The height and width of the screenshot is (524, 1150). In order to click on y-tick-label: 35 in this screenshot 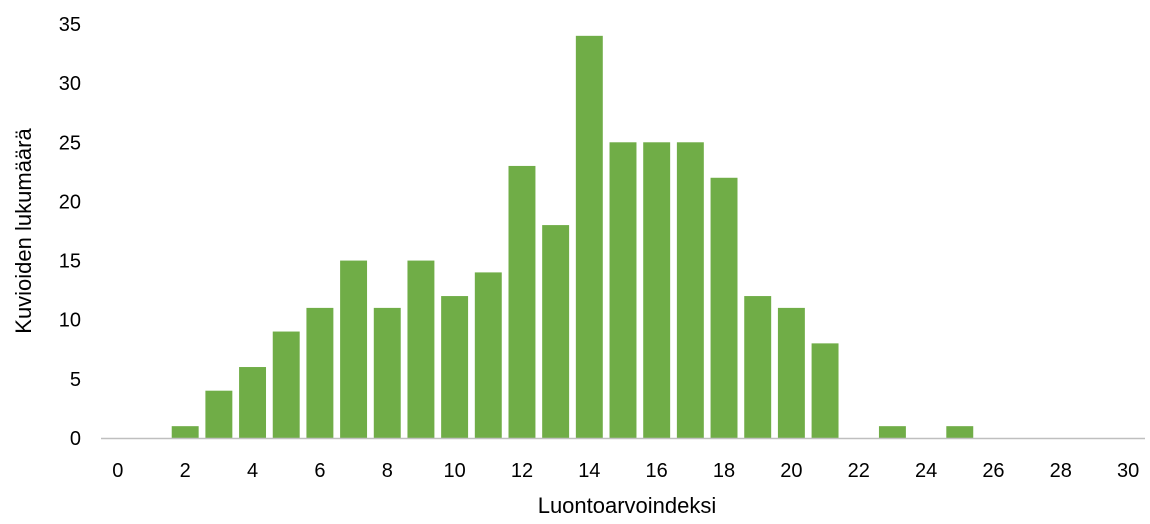, I will do `click(70, 25)`.